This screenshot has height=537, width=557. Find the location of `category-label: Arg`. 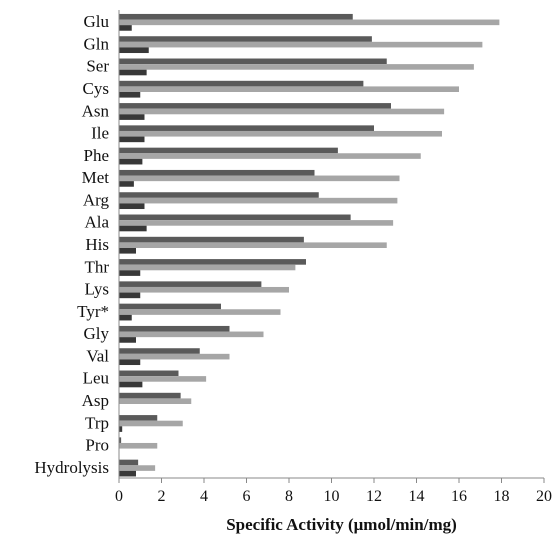

category-label: Arg is located at coordinates (96, 199).